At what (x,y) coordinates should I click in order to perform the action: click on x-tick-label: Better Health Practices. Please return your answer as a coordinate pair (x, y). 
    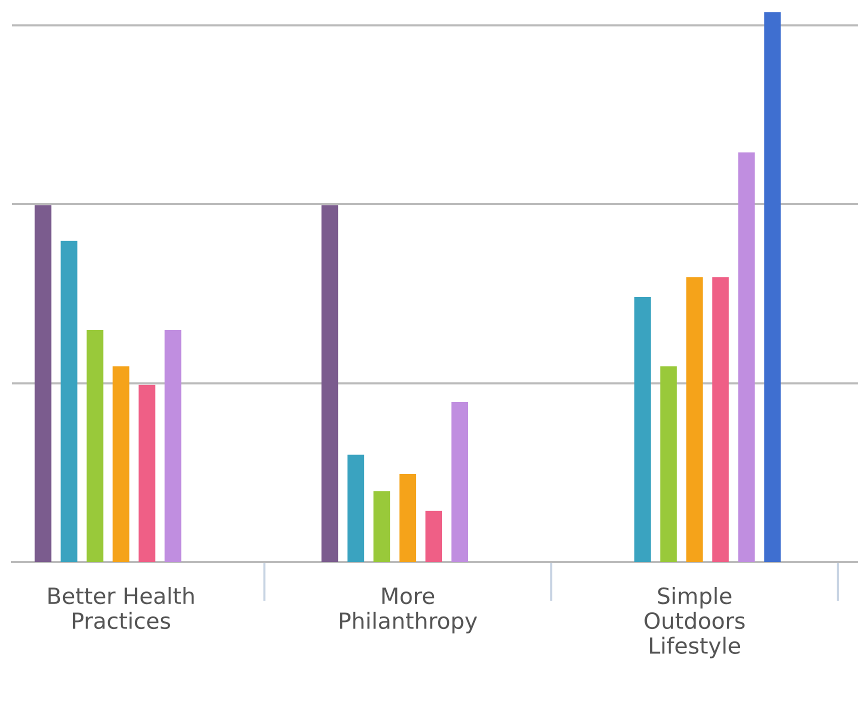
    Looking at the image, I should click on (121, 608).